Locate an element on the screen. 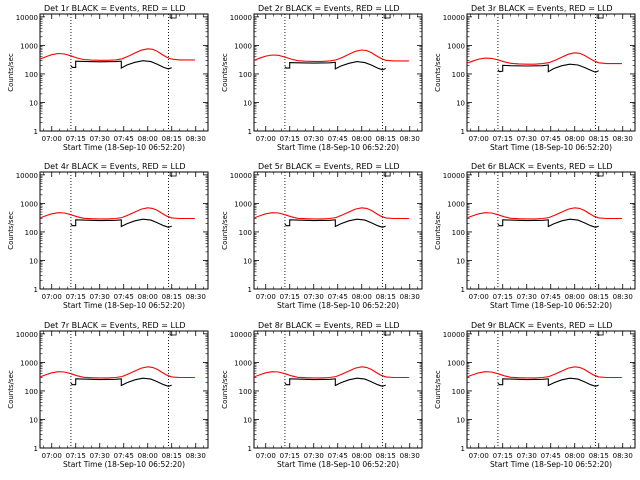  panel-title: Det 6r BLACK = Events, RED = LLD is located at coordinates (542, 166).